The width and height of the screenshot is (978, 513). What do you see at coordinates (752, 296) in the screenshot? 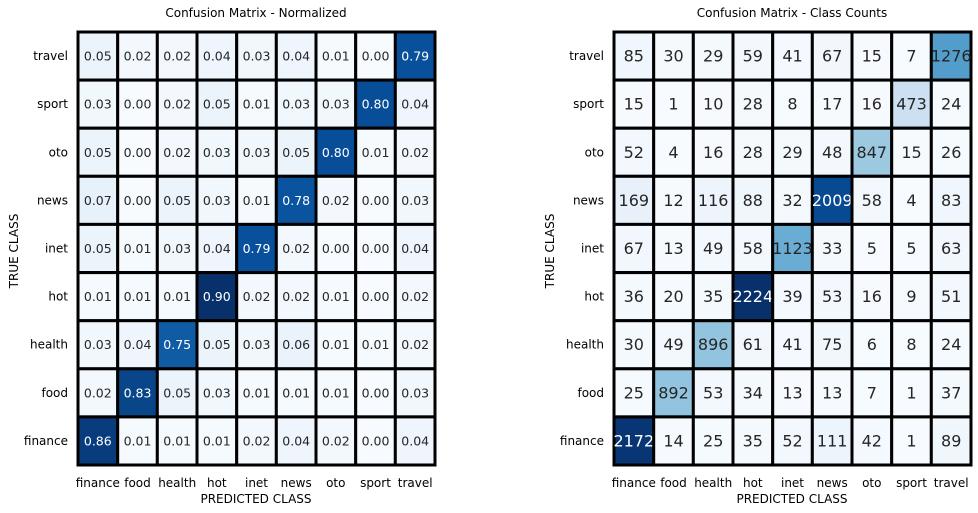
I see `cell-value-label: 2224` at bounding box center [752, 296].